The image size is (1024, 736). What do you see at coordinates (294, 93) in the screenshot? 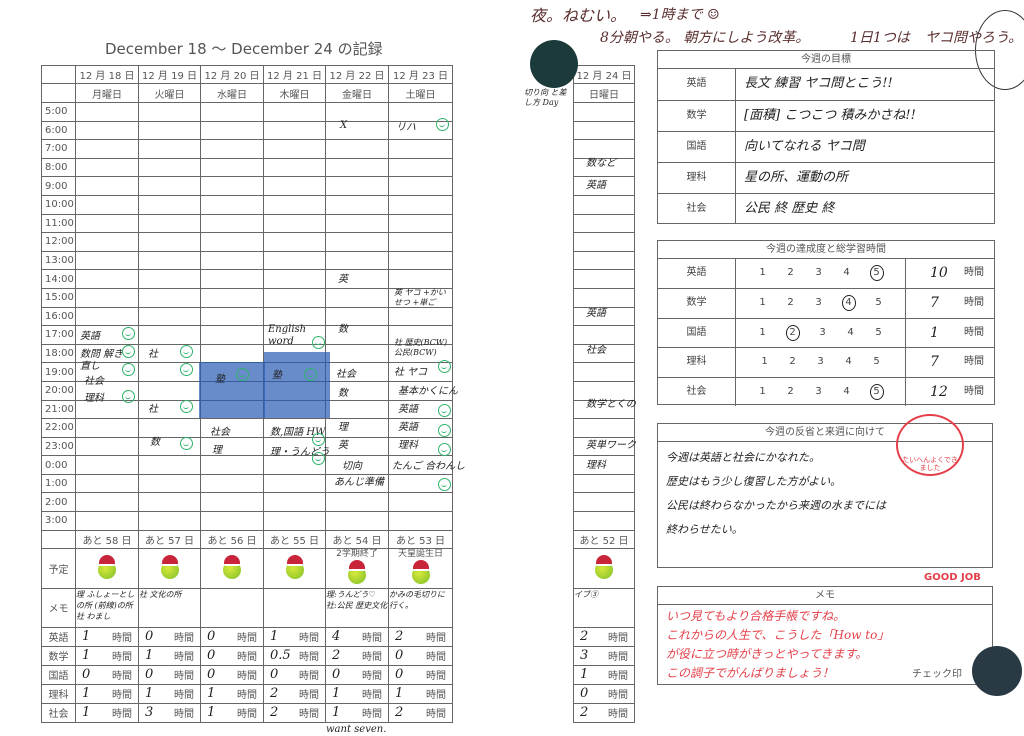
I see `weekday-header: 木曜日` at bounding box center [294, 93].